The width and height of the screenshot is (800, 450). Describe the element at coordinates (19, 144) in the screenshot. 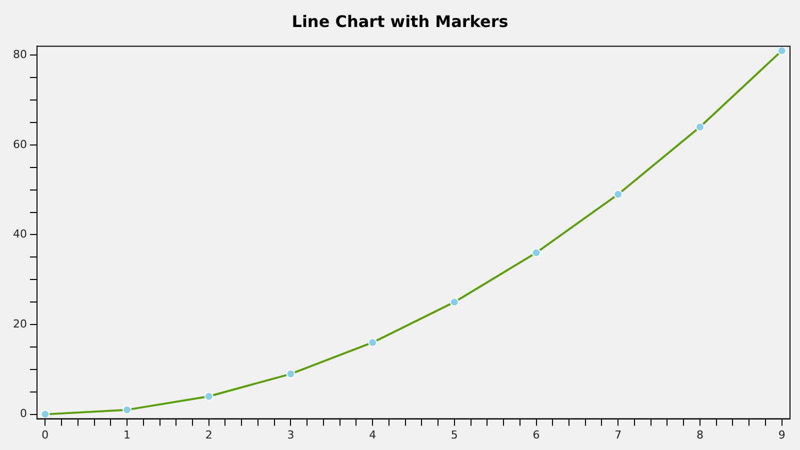

I see `y-tick-label: 60` at that location.